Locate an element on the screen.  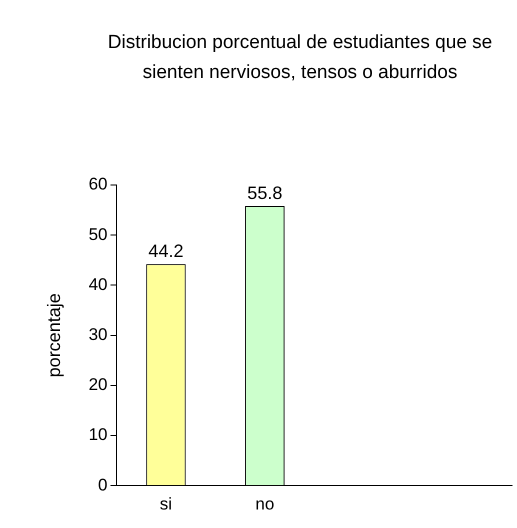
x-tick-label: si is located at coordinates (166, 504).